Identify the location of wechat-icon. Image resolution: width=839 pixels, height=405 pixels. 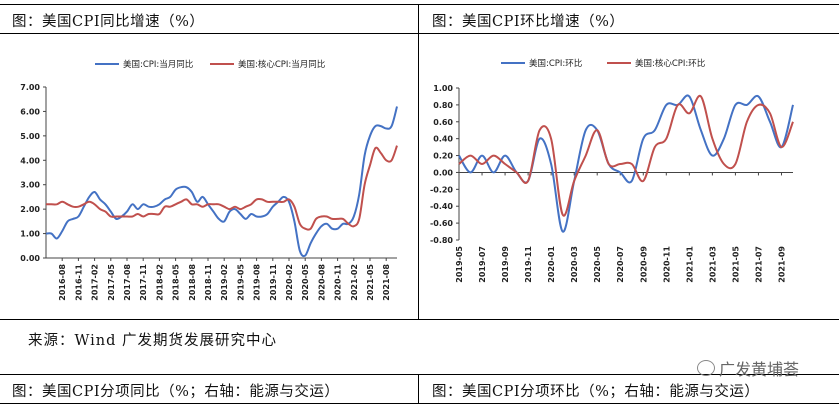
(706, 368).